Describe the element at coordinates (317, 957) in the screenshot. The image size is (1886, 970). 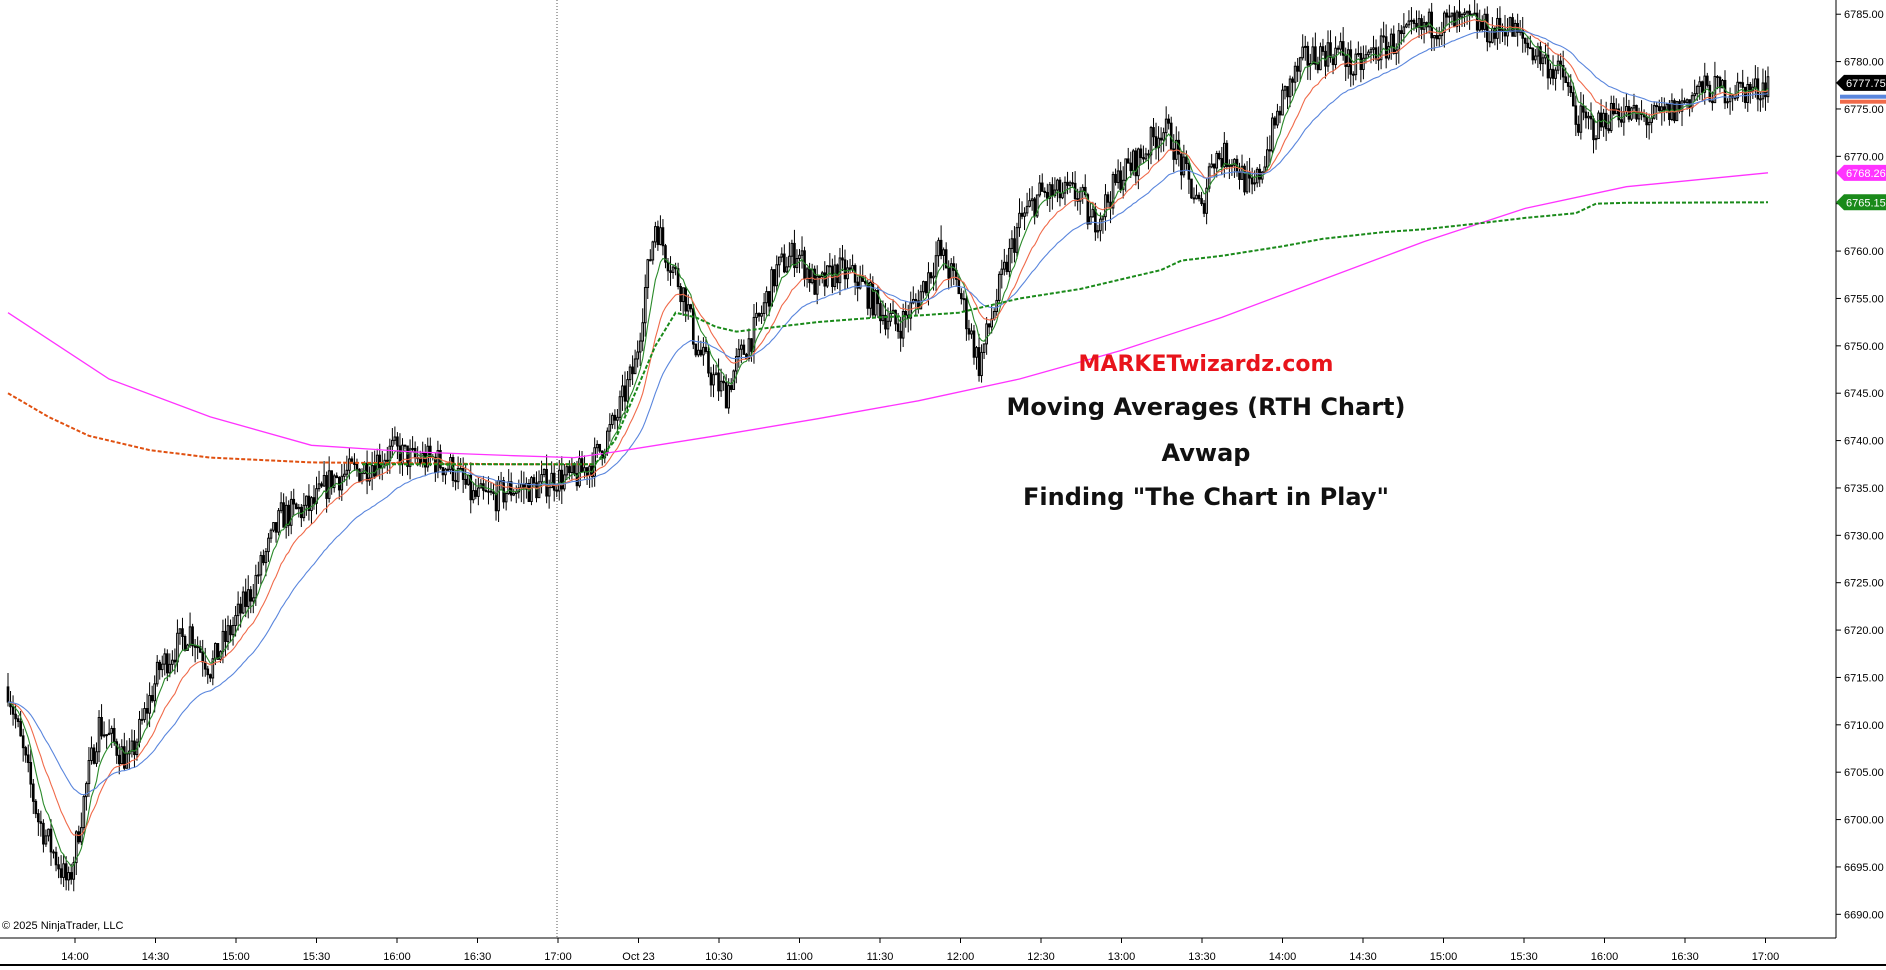
I see `x-tick-label: 15:30` at that location.